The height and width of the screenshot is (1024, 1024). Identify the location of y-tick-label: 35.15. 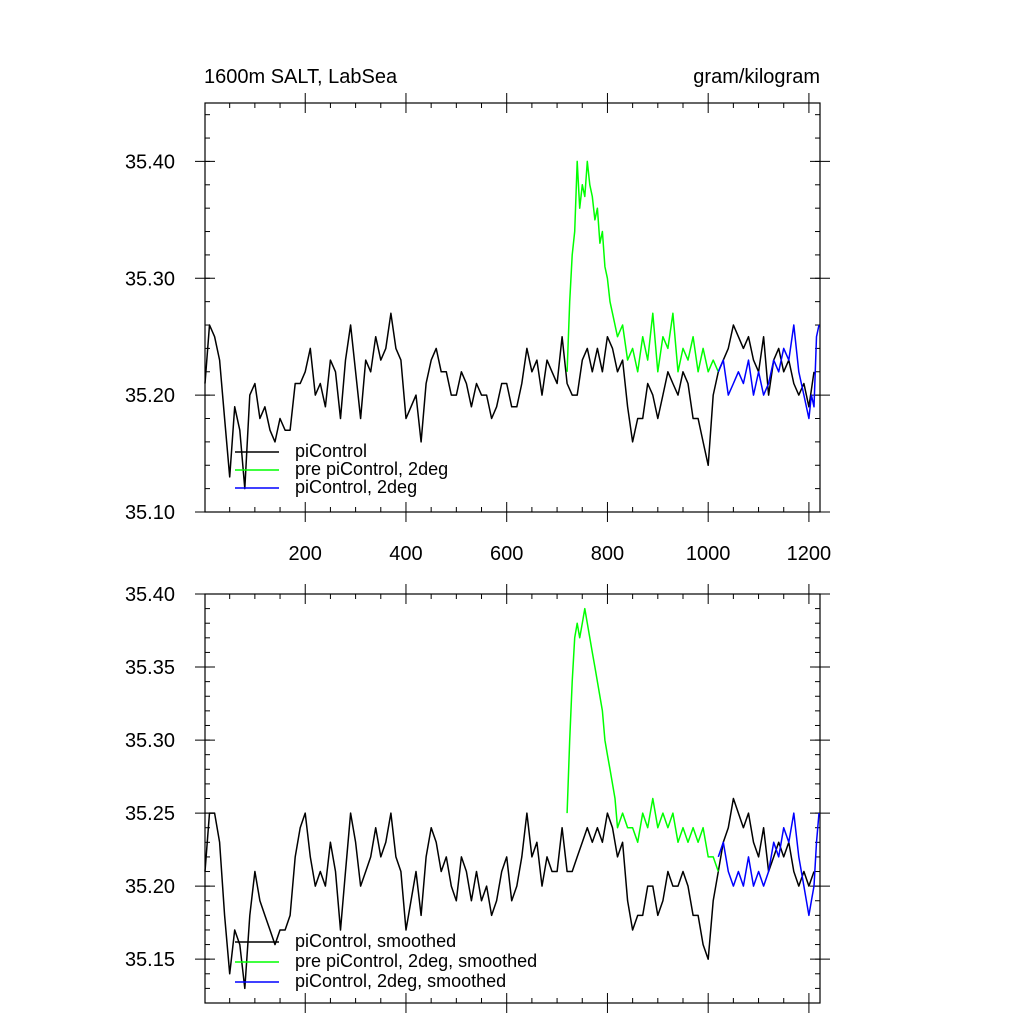
(150, 960).